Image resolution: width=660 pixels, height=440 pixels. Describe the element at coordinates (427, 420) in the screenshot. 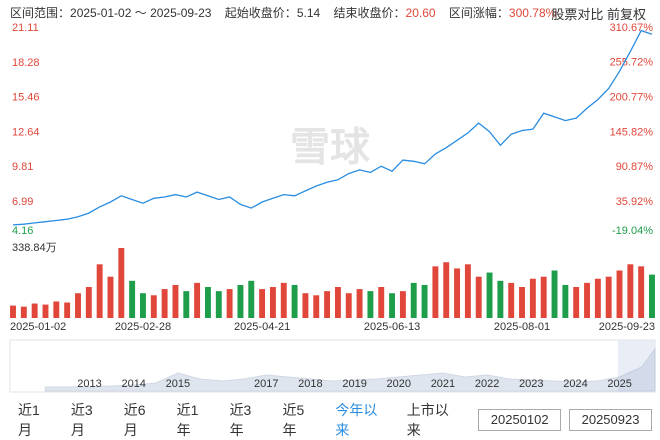

I see `period-button: 上市以来` at that location.